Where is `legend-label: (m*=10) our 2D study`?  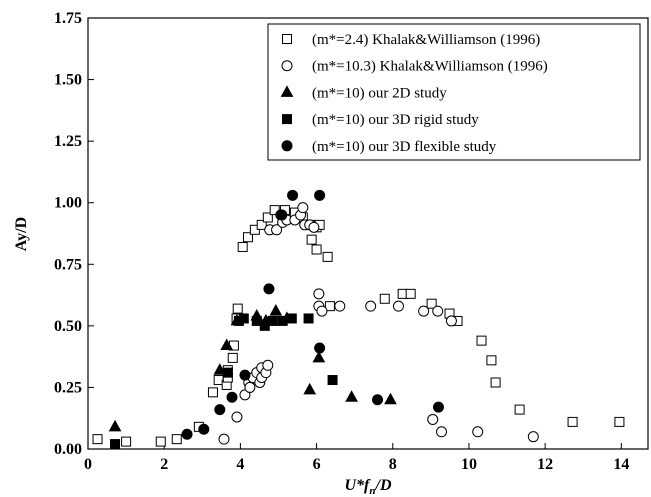
legend-label: (m*=10) our 2D study is located at coordinates (379, 93).